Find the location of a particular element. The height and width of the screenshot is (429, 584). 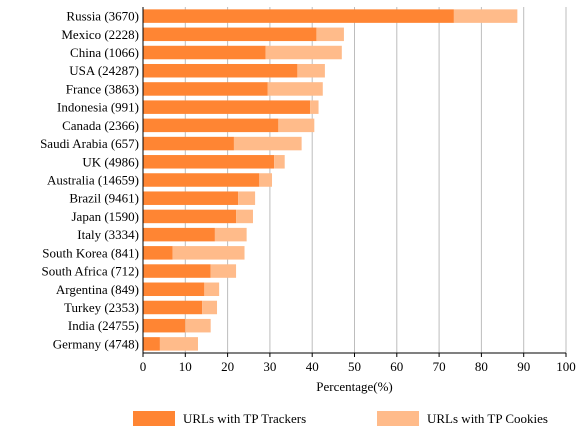

bar-canada-cookies is located at coordinates (296, 125).